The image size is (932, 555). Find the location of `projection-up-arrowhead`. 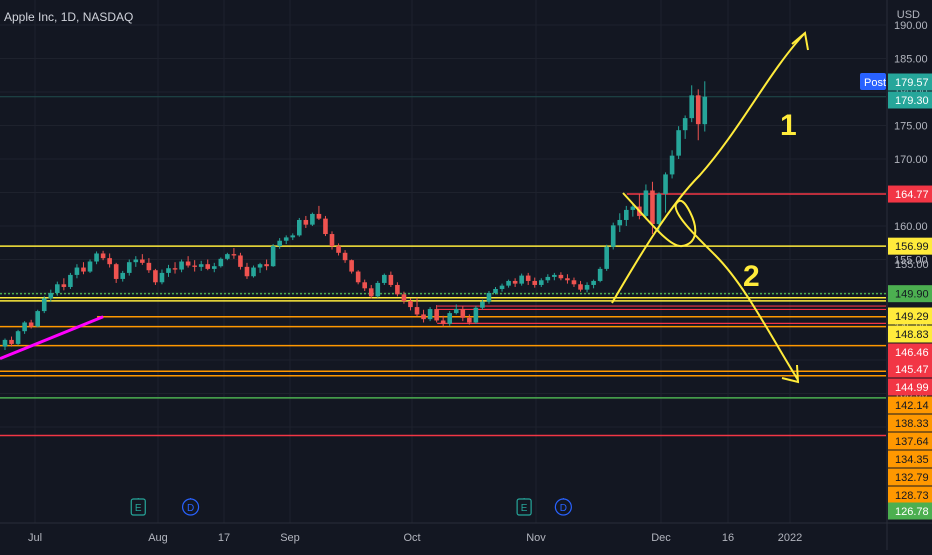

projection-up-arrowhead is located at coordinates (800, 41).